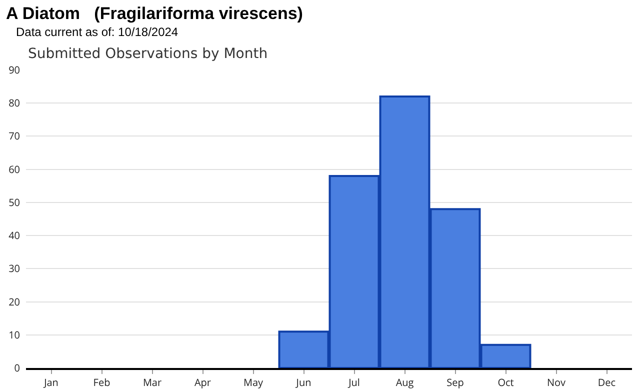 The height and width of the screenshot is (390, 640). Describe the element at coordinates (148, 54) in the screenshot. I see `text: Submitted Observations by Month` at that location.